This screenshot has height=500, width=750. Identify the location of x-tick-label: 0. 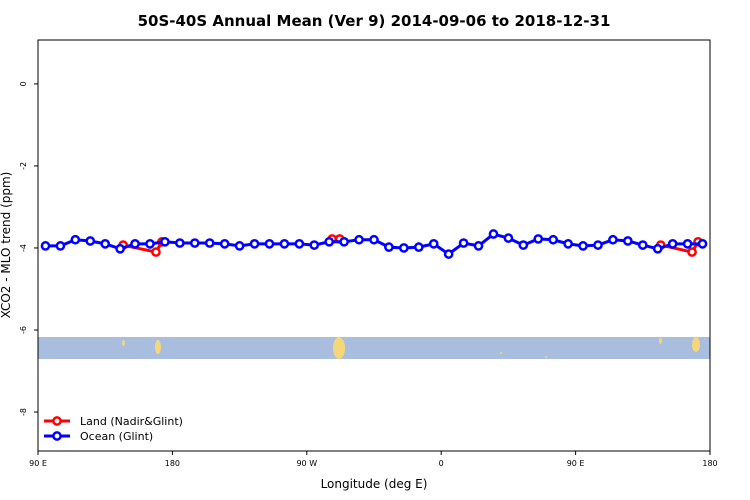
(441, 463).